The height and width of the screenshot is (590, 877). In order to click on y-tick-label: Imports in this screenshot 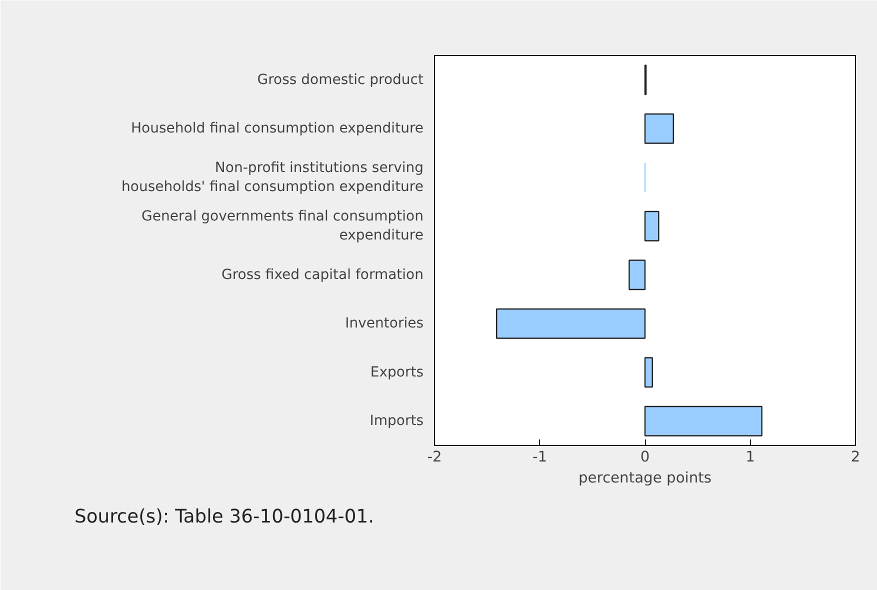, I will do `click(397, 421)`.